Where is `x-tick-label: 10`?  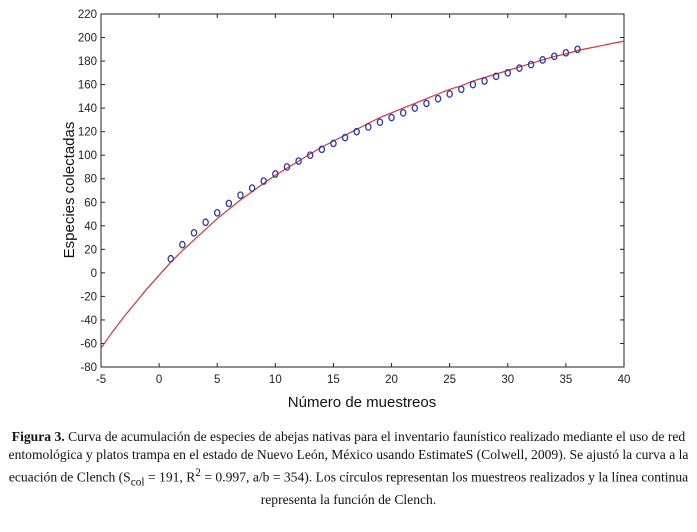
x-tick-label: 10 is located at coordinates (275, 380).